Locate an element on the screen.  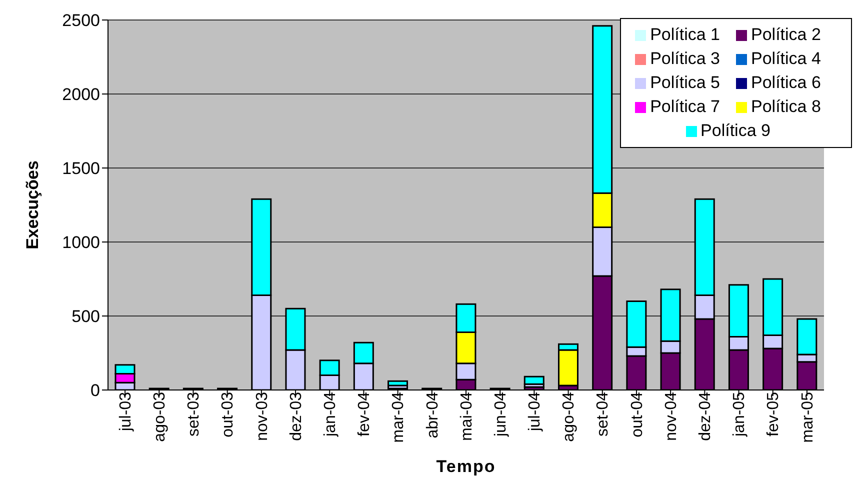
x-tick-label: nov-04 is located at coordinates (671, 416).